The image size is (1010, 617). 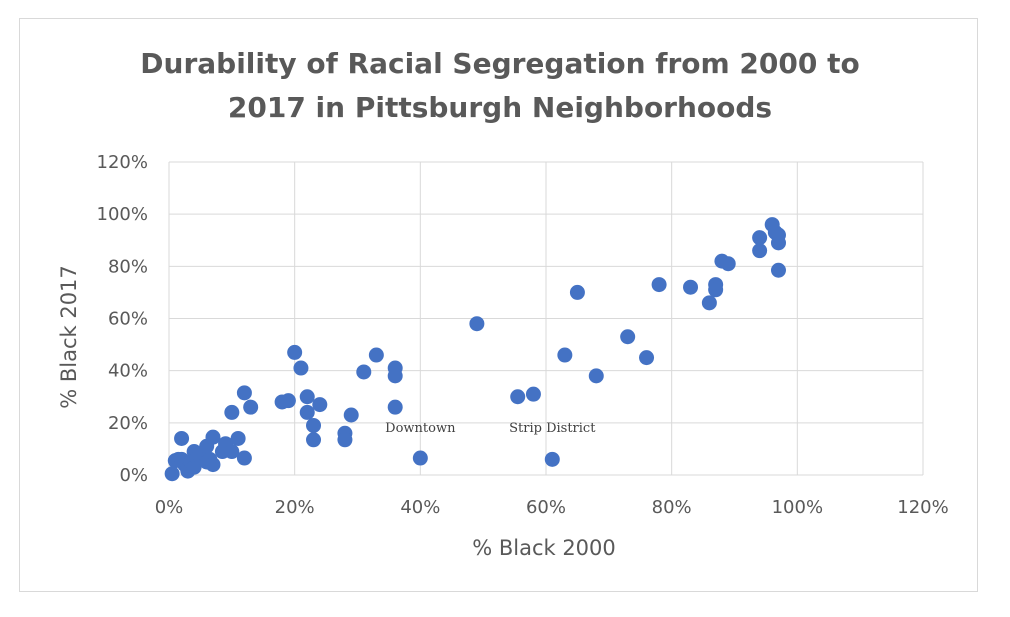 What do you see at coordinates (169, 507) in the screenshot?
I see `x-tick-label: 0%` at bounding box center [169, 507].